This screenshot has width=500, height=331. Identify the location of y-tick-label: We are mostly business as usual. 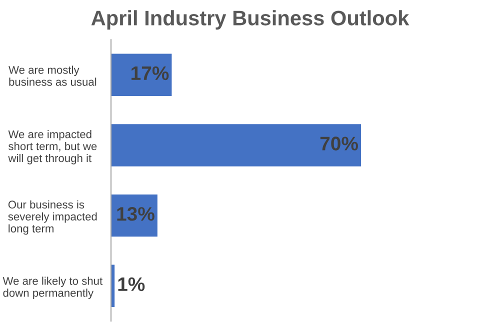
(52, 76).